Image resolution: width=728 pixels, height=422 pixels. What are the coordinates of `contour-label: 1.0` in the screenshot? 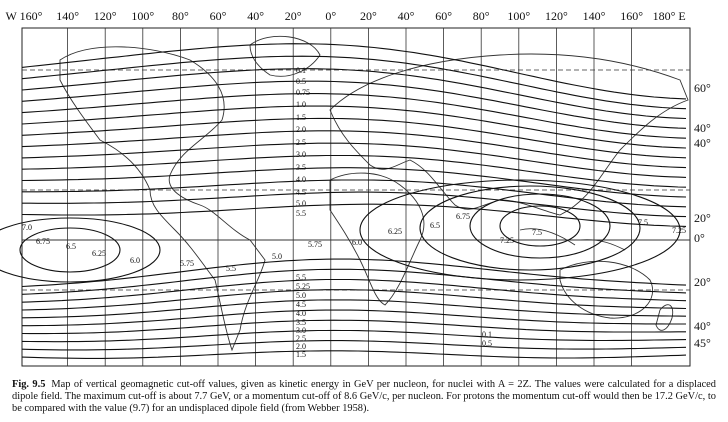 It's located at (301, 104).